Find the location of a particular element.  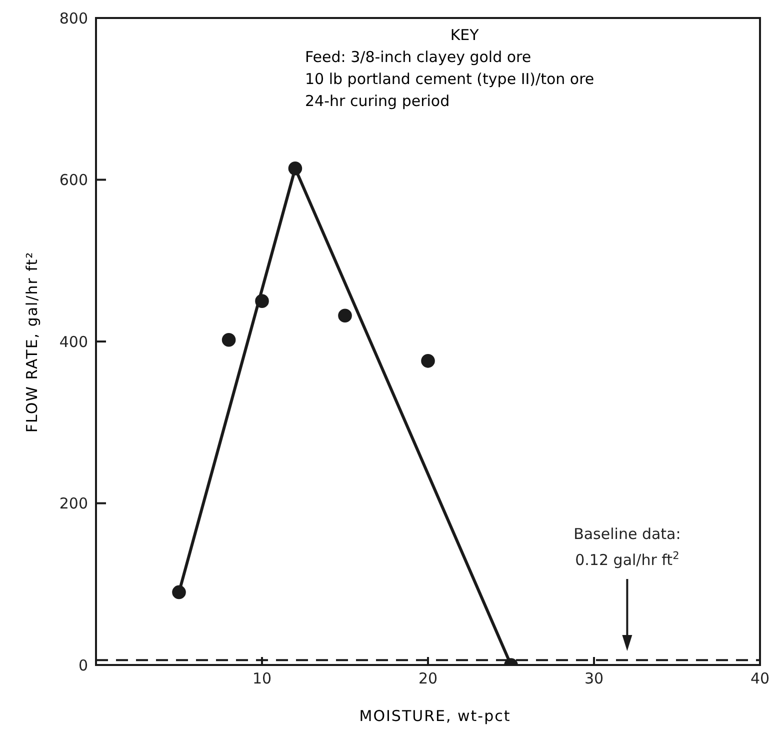

x-tick-label: 20 is located at coordinates (428, 679).